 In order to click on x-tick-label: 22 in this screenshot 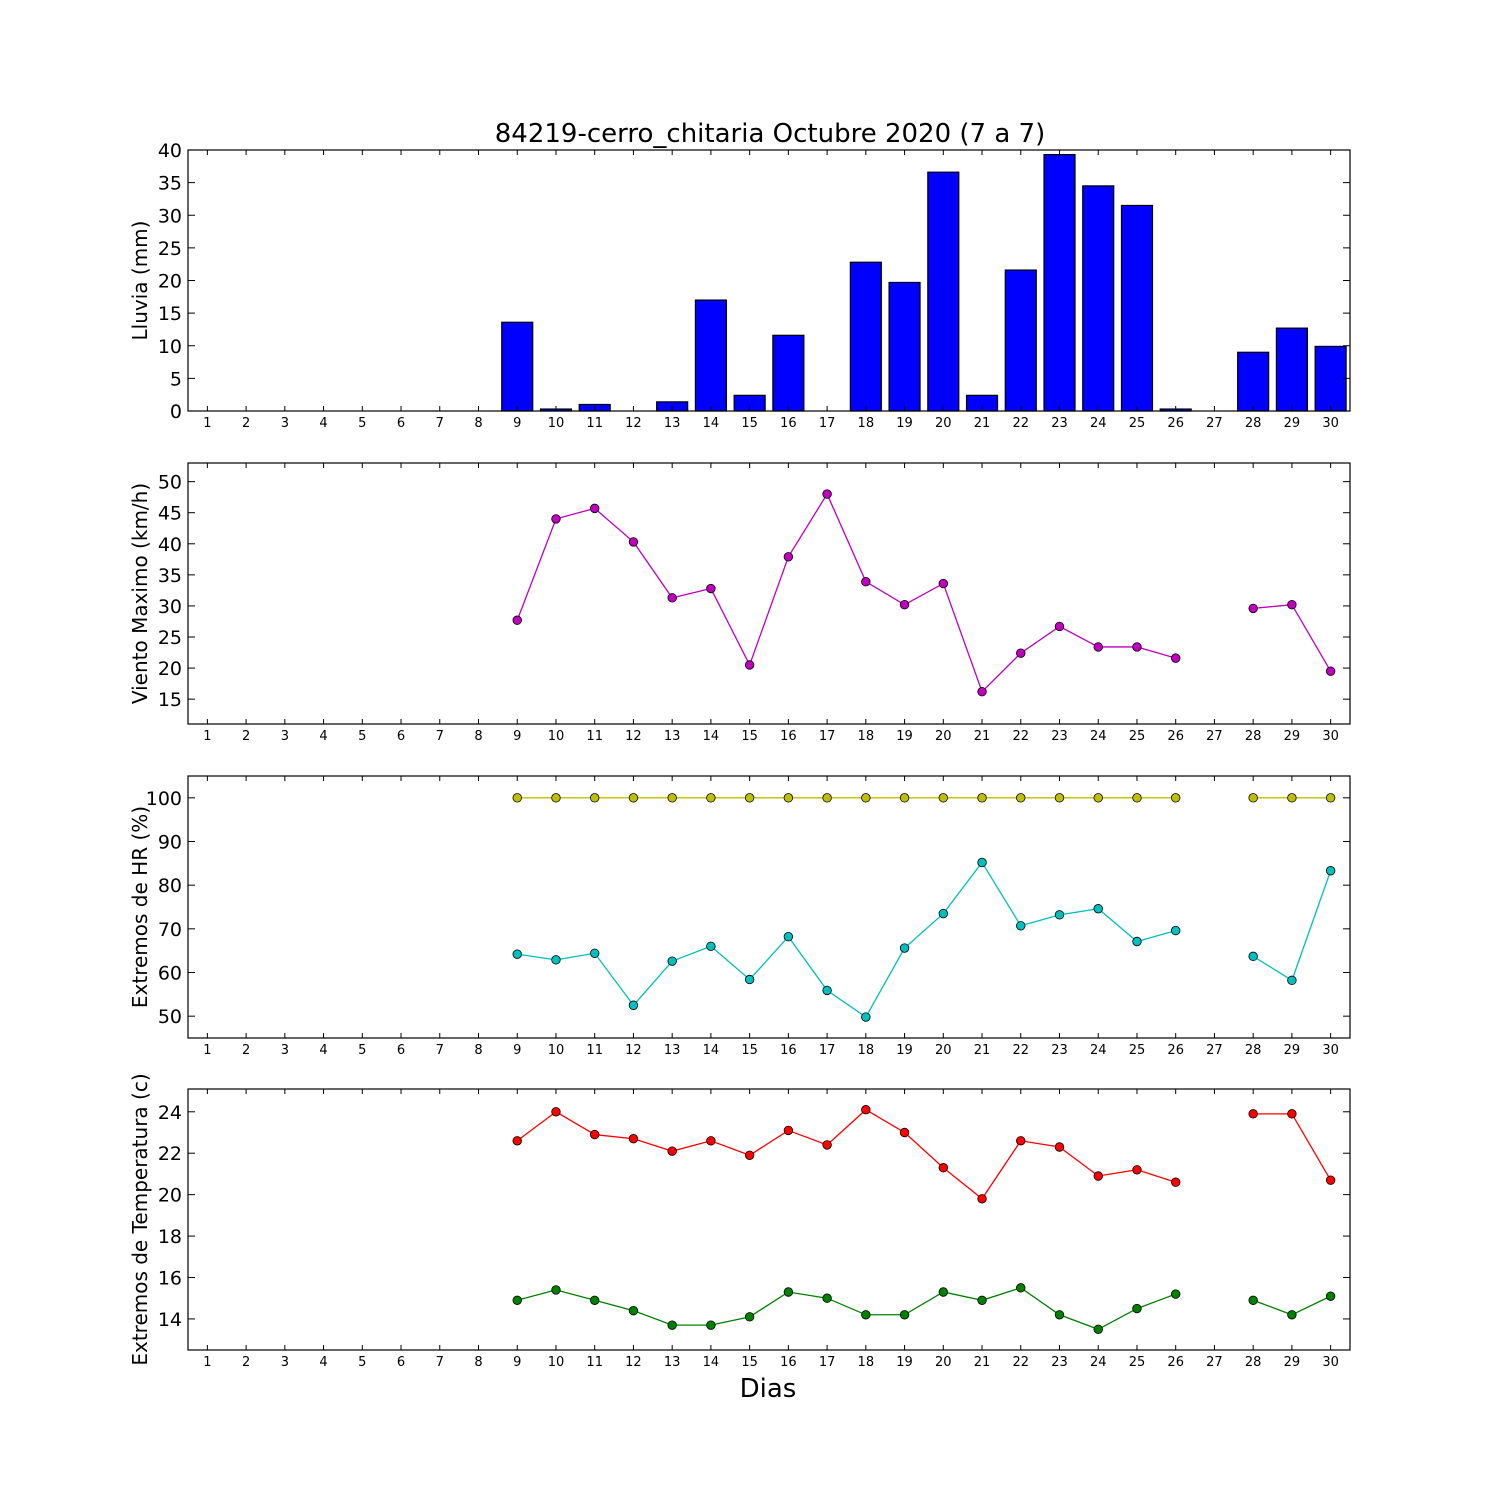, I will do `click(1020, 1050)`.